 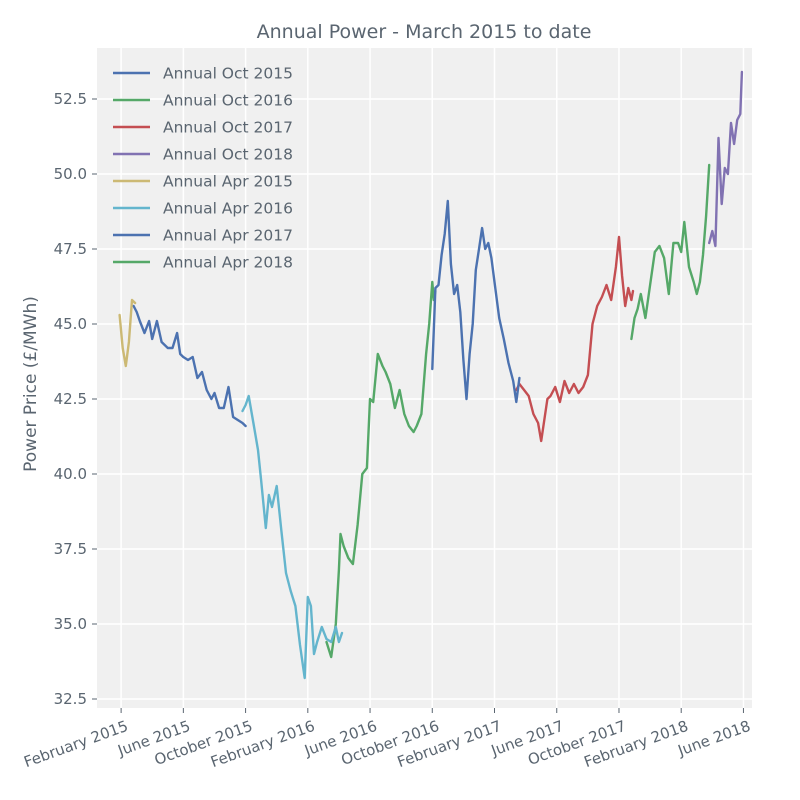 What do you see at coordinates (70, 399) in the screenshot?
I see `y-tick-label: 42.5` at bounding box center [70, 399].